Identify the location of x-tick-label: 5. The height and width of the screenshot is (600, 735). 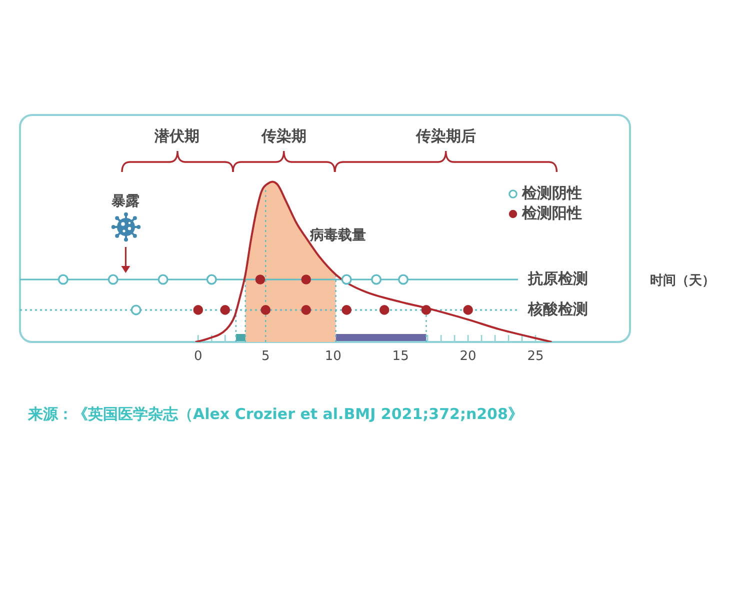
(265, 356).